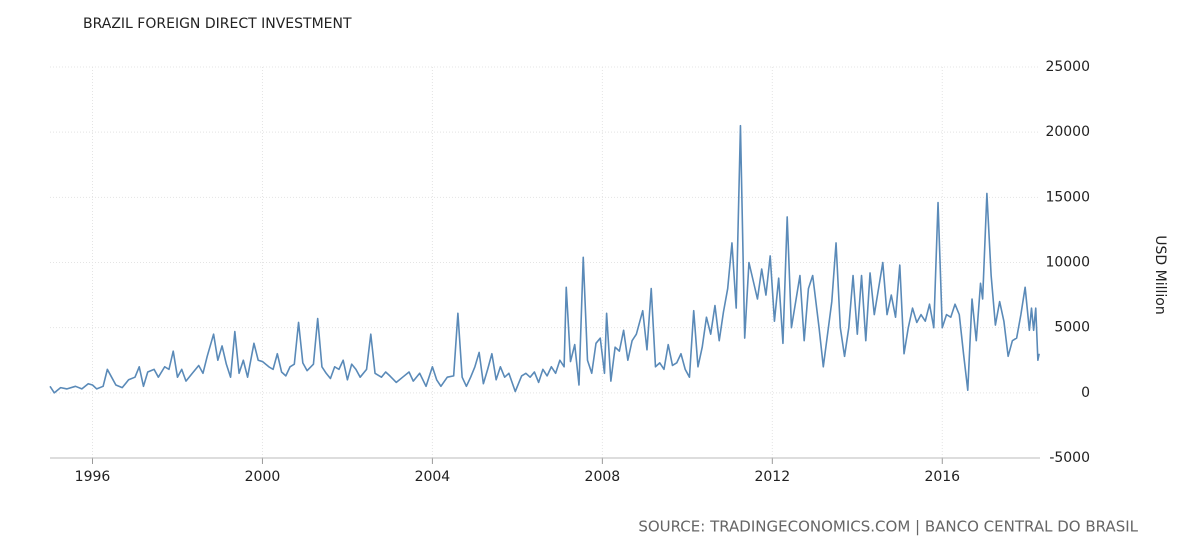 The width and height of the screenshot is (1200, 553). Describe the element at coordinates (1067, 197) in the screenshot. I see `y-tick-label: 15000` at that location.